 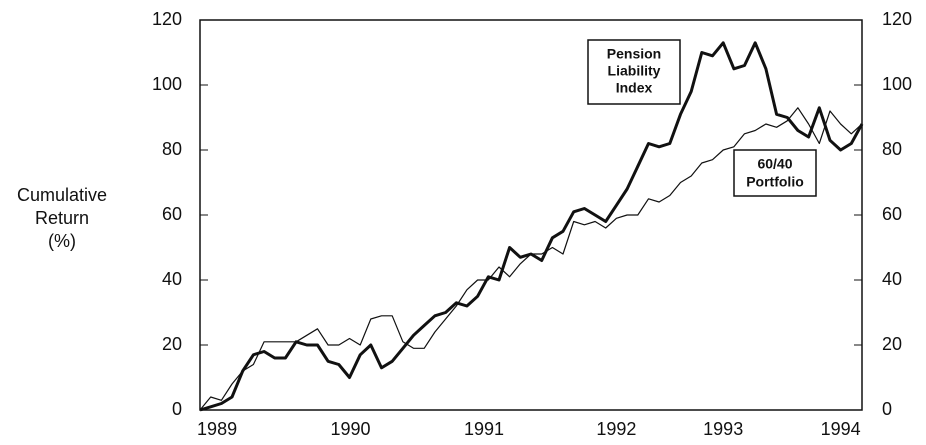 I want to click on x-tick-label: 1990, so click(x=351, y=429).